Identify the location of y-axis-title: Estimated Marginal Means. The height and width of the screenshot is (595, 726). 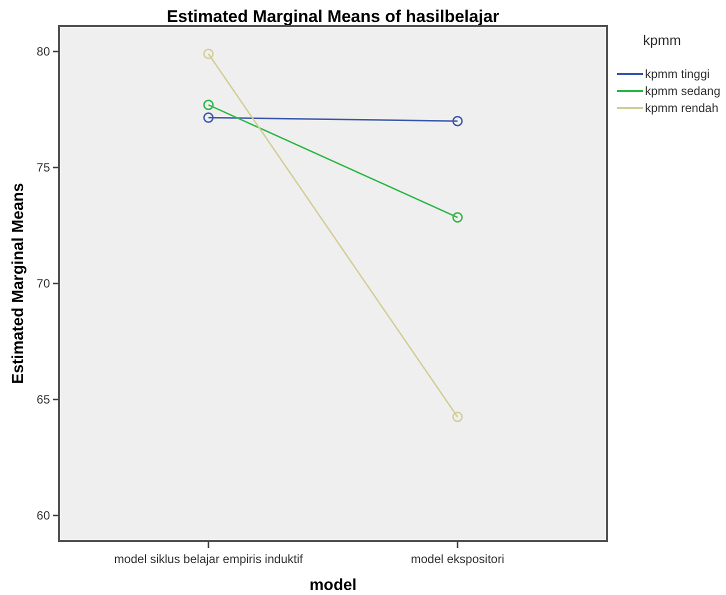
(18, 283).